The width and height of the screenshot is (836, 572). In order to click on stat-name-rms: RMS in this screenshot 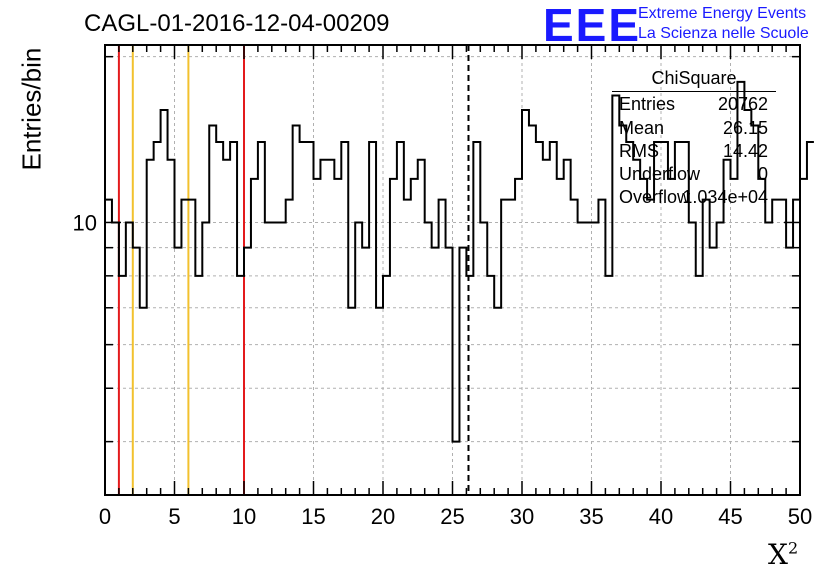, I will do `click(639, 151)`.